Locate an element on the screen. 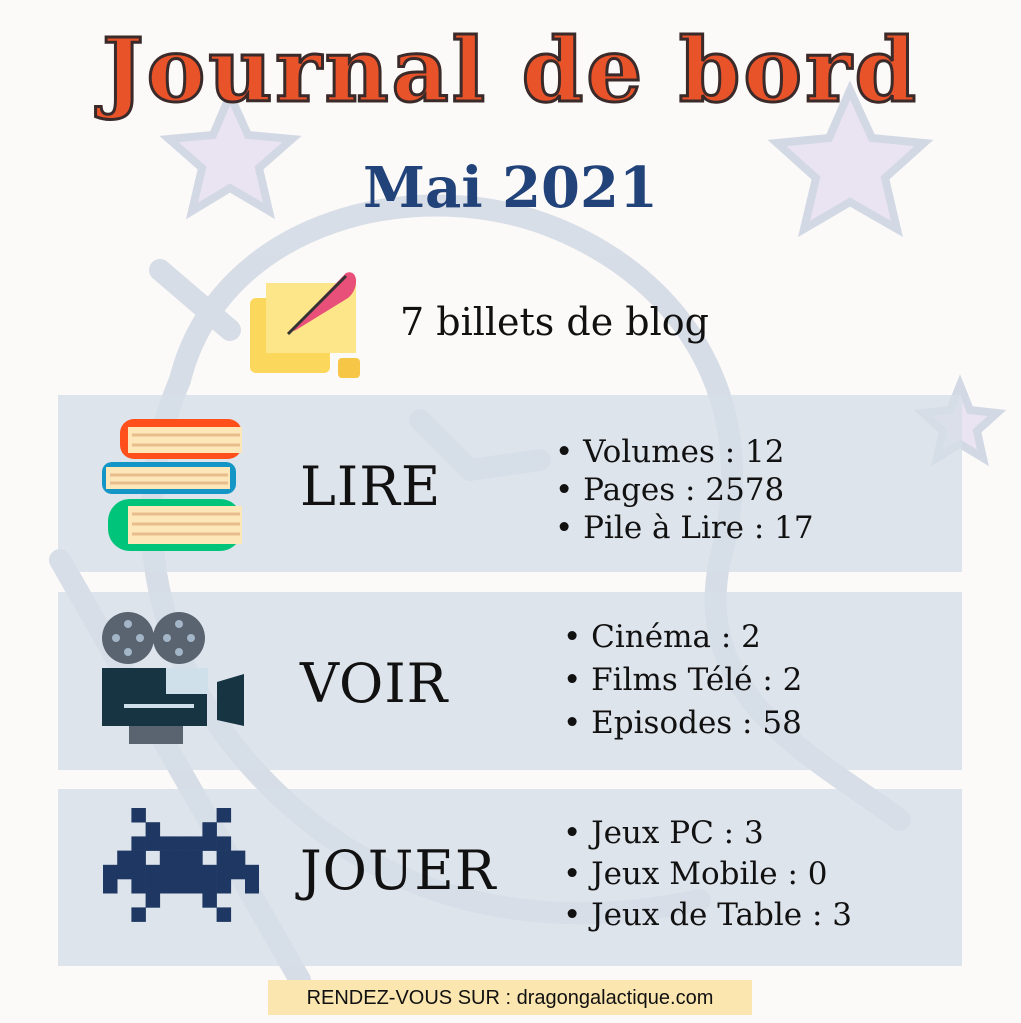 The image size is (1021, 1023). stat-item: Films Télé : 2 is located at coordinates (682, 680).